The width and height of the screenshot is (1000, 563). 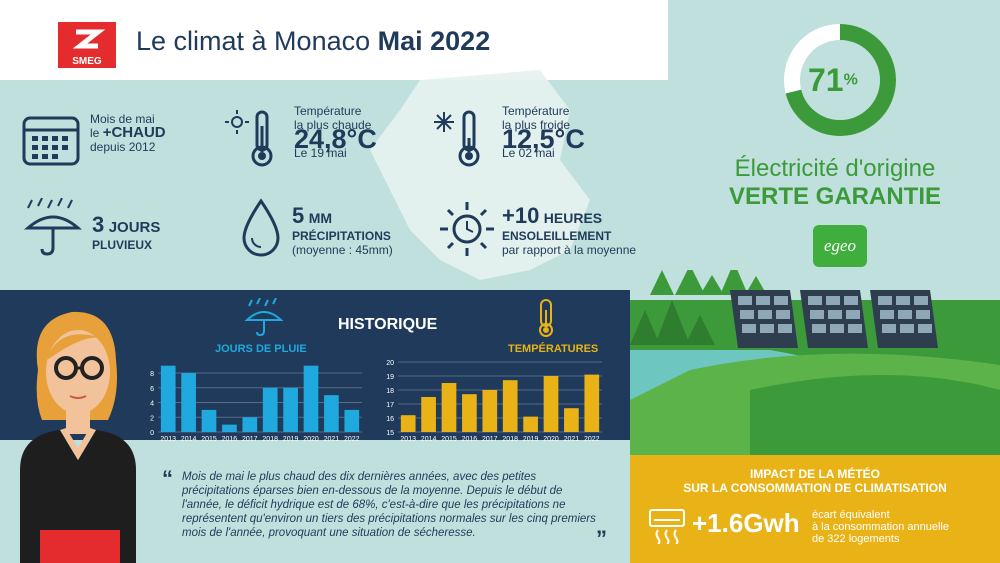 I want to click on sun-sub: par rapport à la moyenne, so click(x=569, y=250).